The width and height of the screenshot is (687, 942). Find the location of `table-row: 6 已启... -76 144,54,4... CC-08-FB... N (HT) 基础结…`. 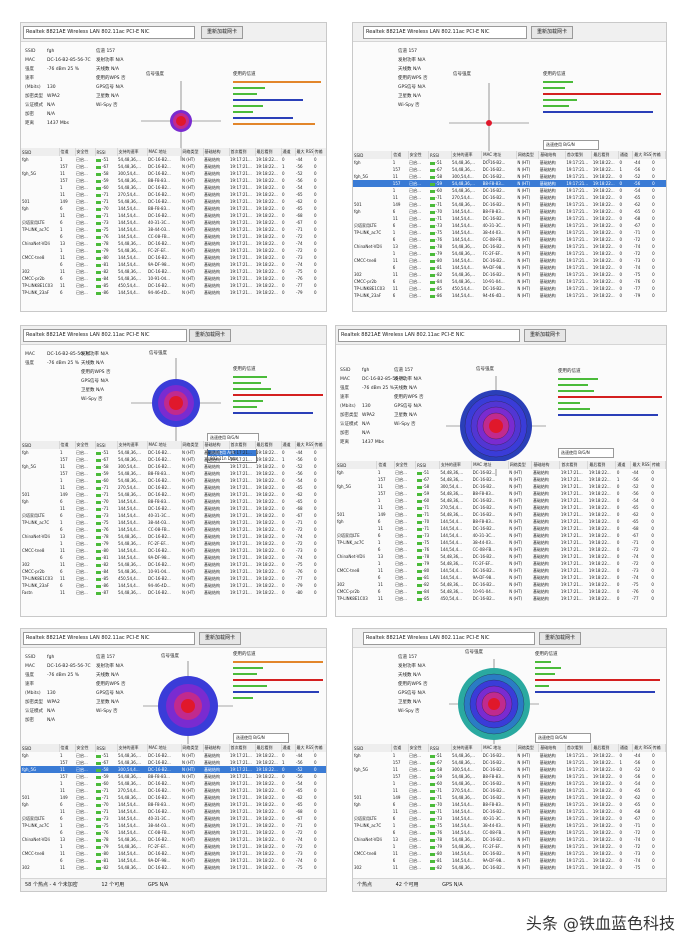

table-row: 6 已启... -76 144,54,4... CC-08-FB... N (HT) 基础结… is located at coordinates (509, 832).